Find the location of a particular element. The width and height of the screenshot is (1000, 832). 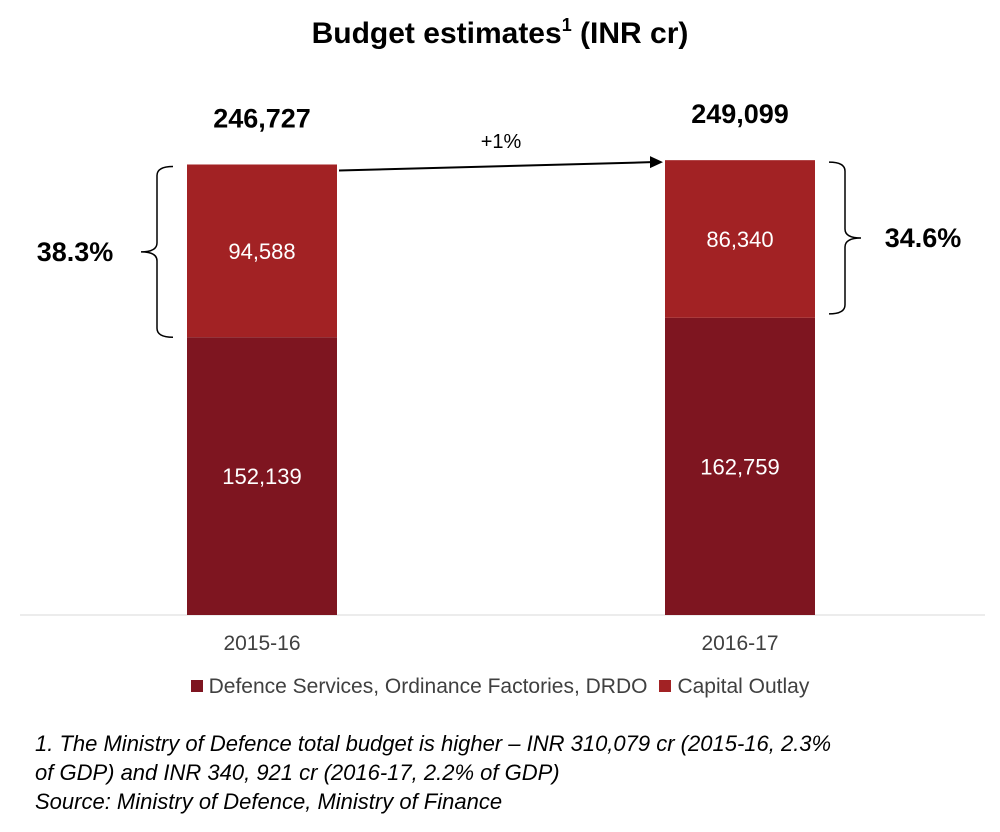

bar-total-label: 246,727 is located at coordinates (262, 118).